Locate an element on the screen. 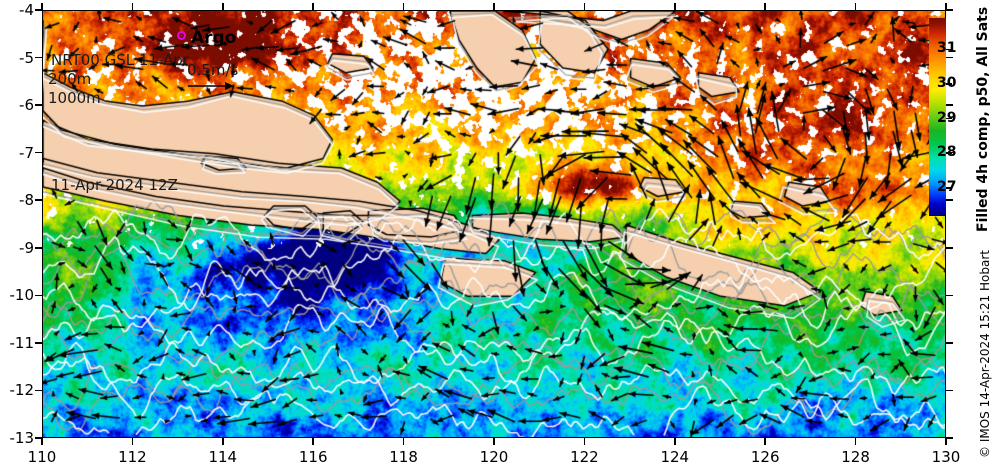 This screenshot has width=992, height=466. x-axis-tick-label: 120 is located at coordinates (494, 457).